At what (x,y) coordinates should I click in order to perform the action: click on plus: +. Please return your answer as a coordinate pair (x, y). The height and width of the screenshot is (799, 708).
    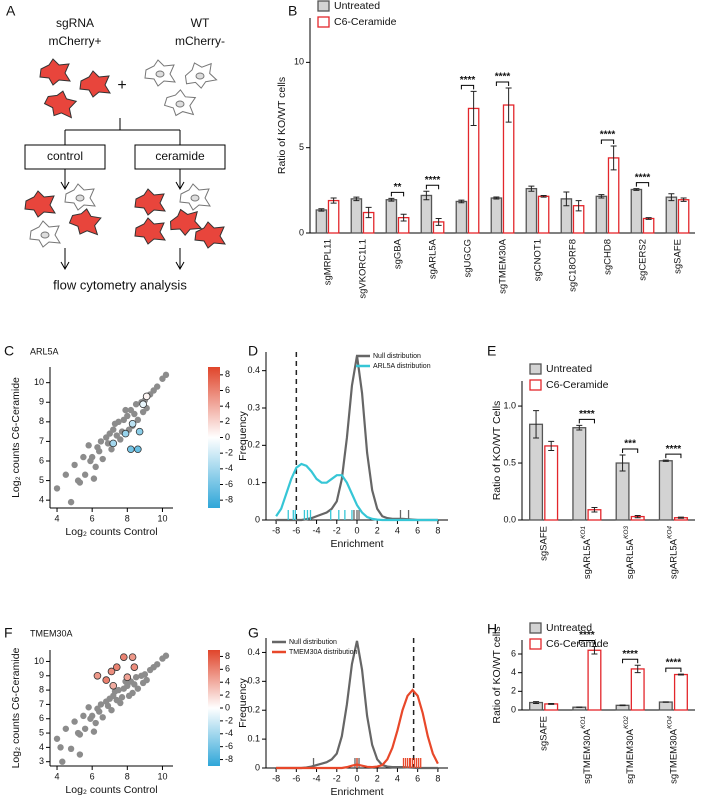
    Looking at the image, I should click on (121, 85).